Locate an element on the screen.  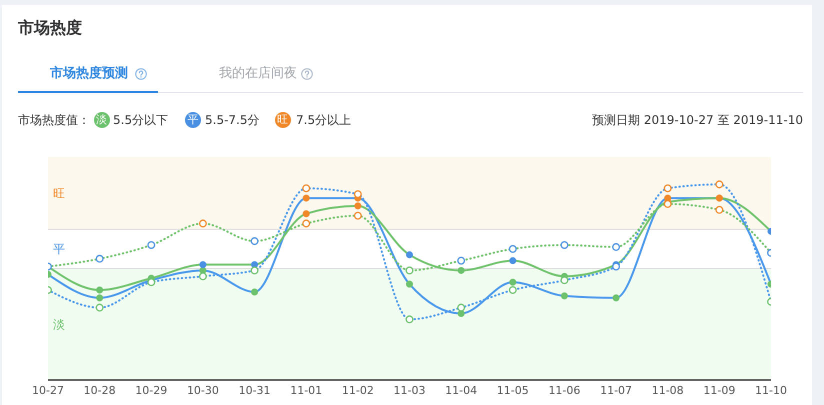
x-tick-label: 10-27 is located at coordinates (48, 390).